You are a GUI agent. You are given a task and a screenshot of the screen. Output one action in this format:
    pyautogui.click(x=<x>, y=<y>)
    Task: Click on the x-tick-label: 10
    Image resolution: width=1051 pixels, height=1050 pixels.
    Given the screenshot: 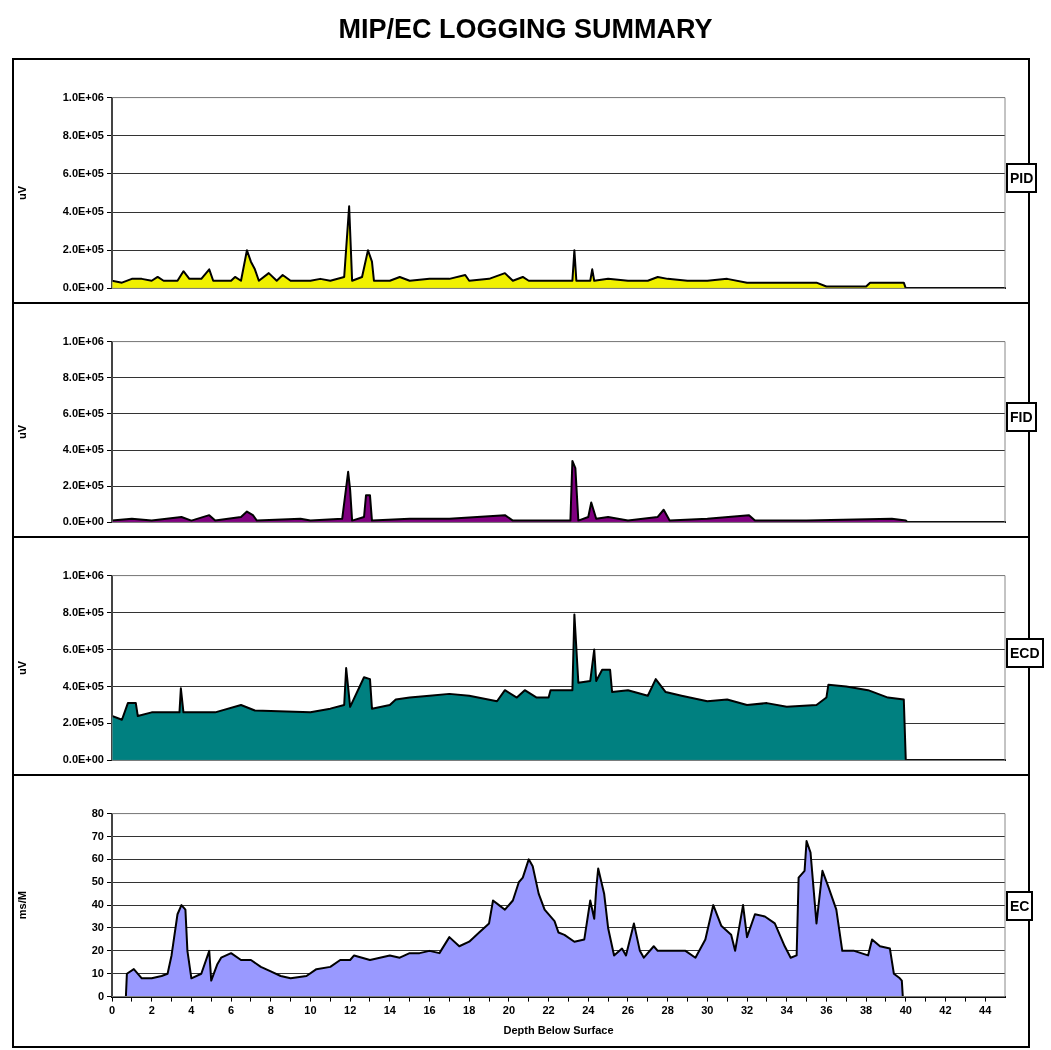 What is the action you would take?
    pyautogui.click(x=310, y=1010)
    